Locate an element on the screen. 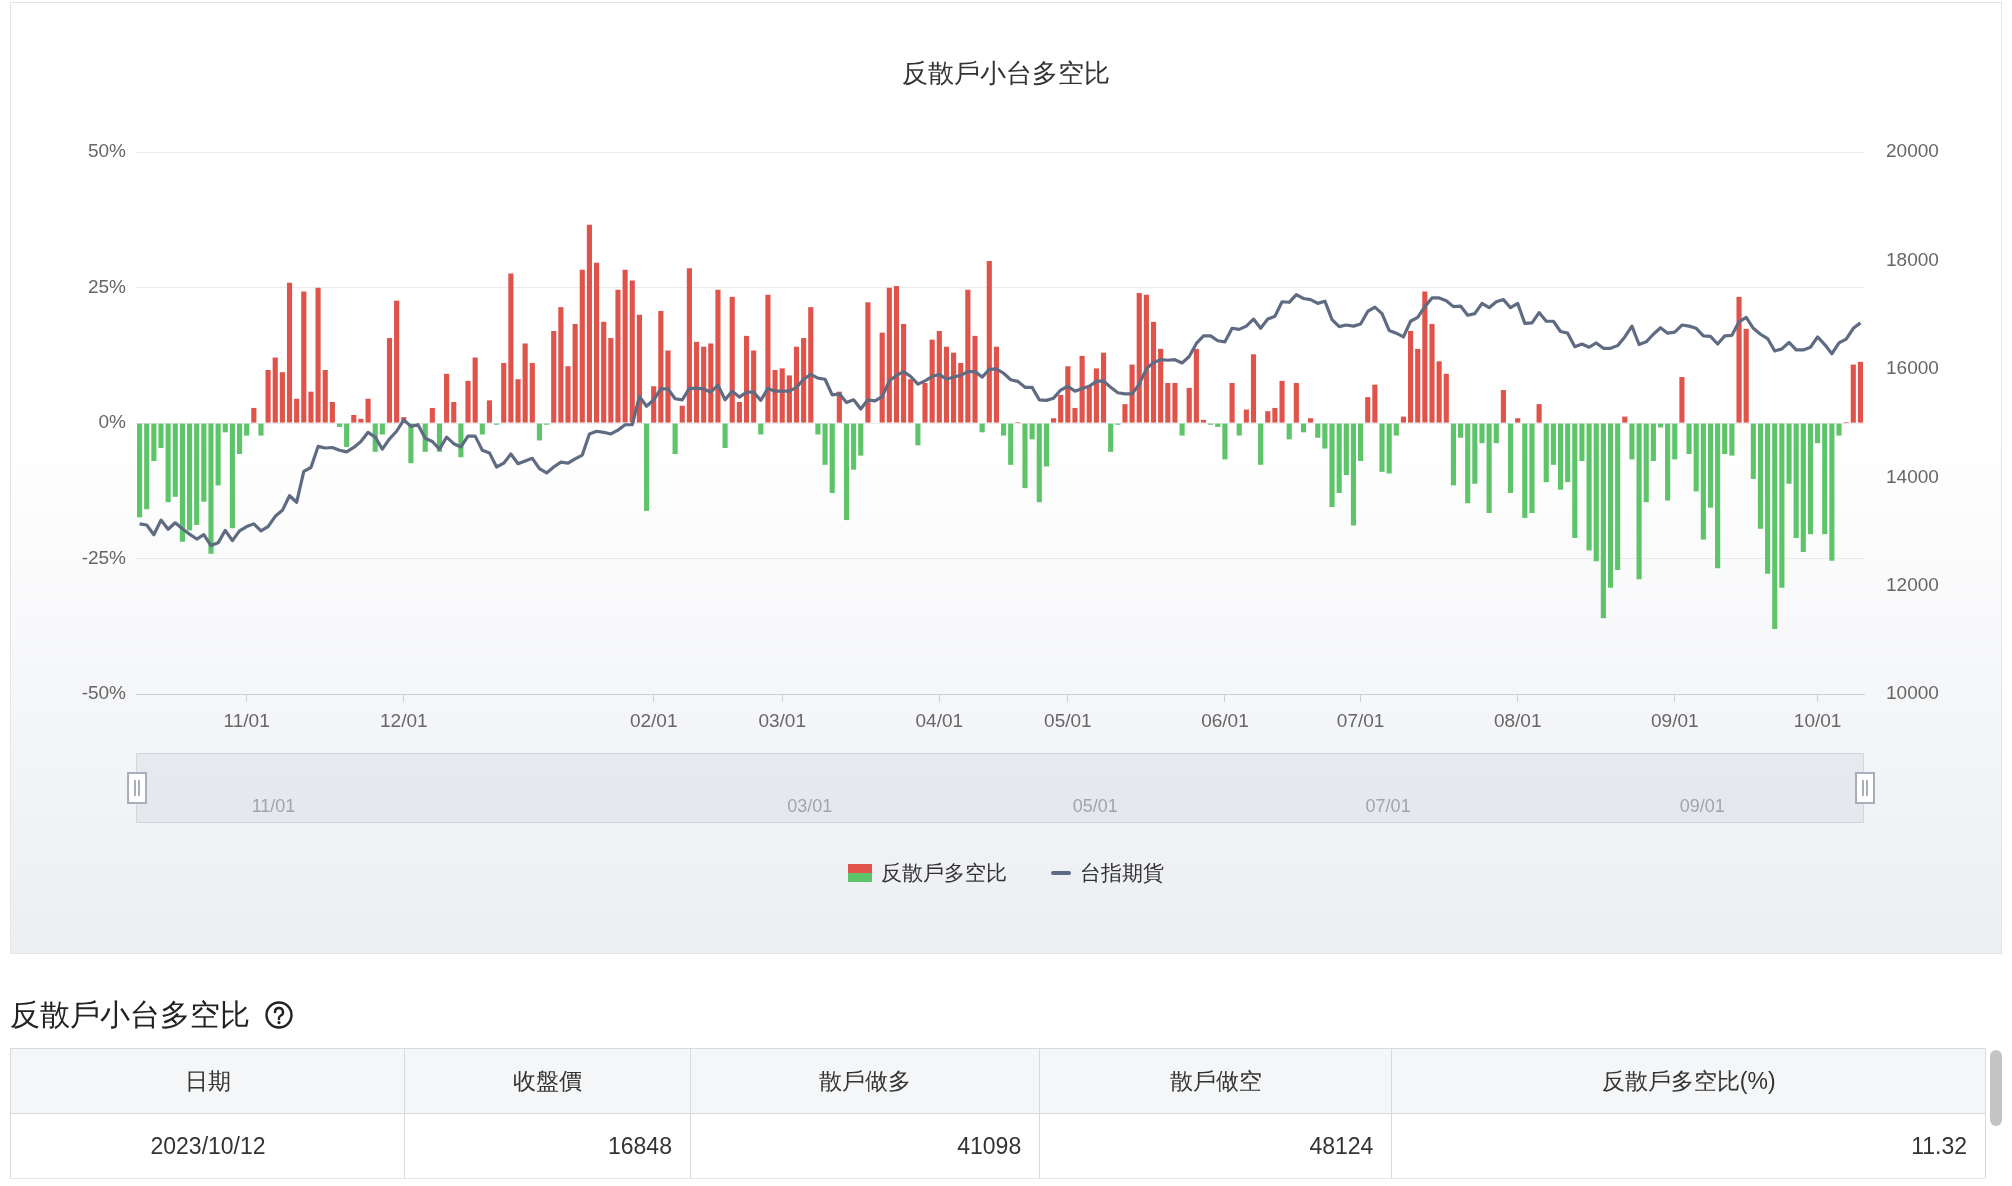 Image resolution: width=2012 pixels, height=1186 pixels. x-tick-label: 07/01 is located at coordinates (1360, 720).